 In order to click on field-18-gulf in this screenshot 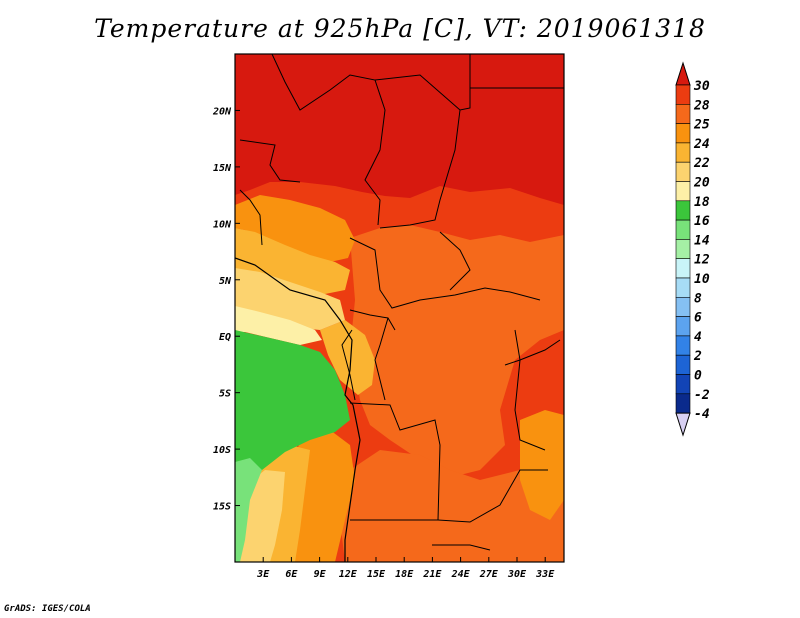, I will do `click(278, 325)`.